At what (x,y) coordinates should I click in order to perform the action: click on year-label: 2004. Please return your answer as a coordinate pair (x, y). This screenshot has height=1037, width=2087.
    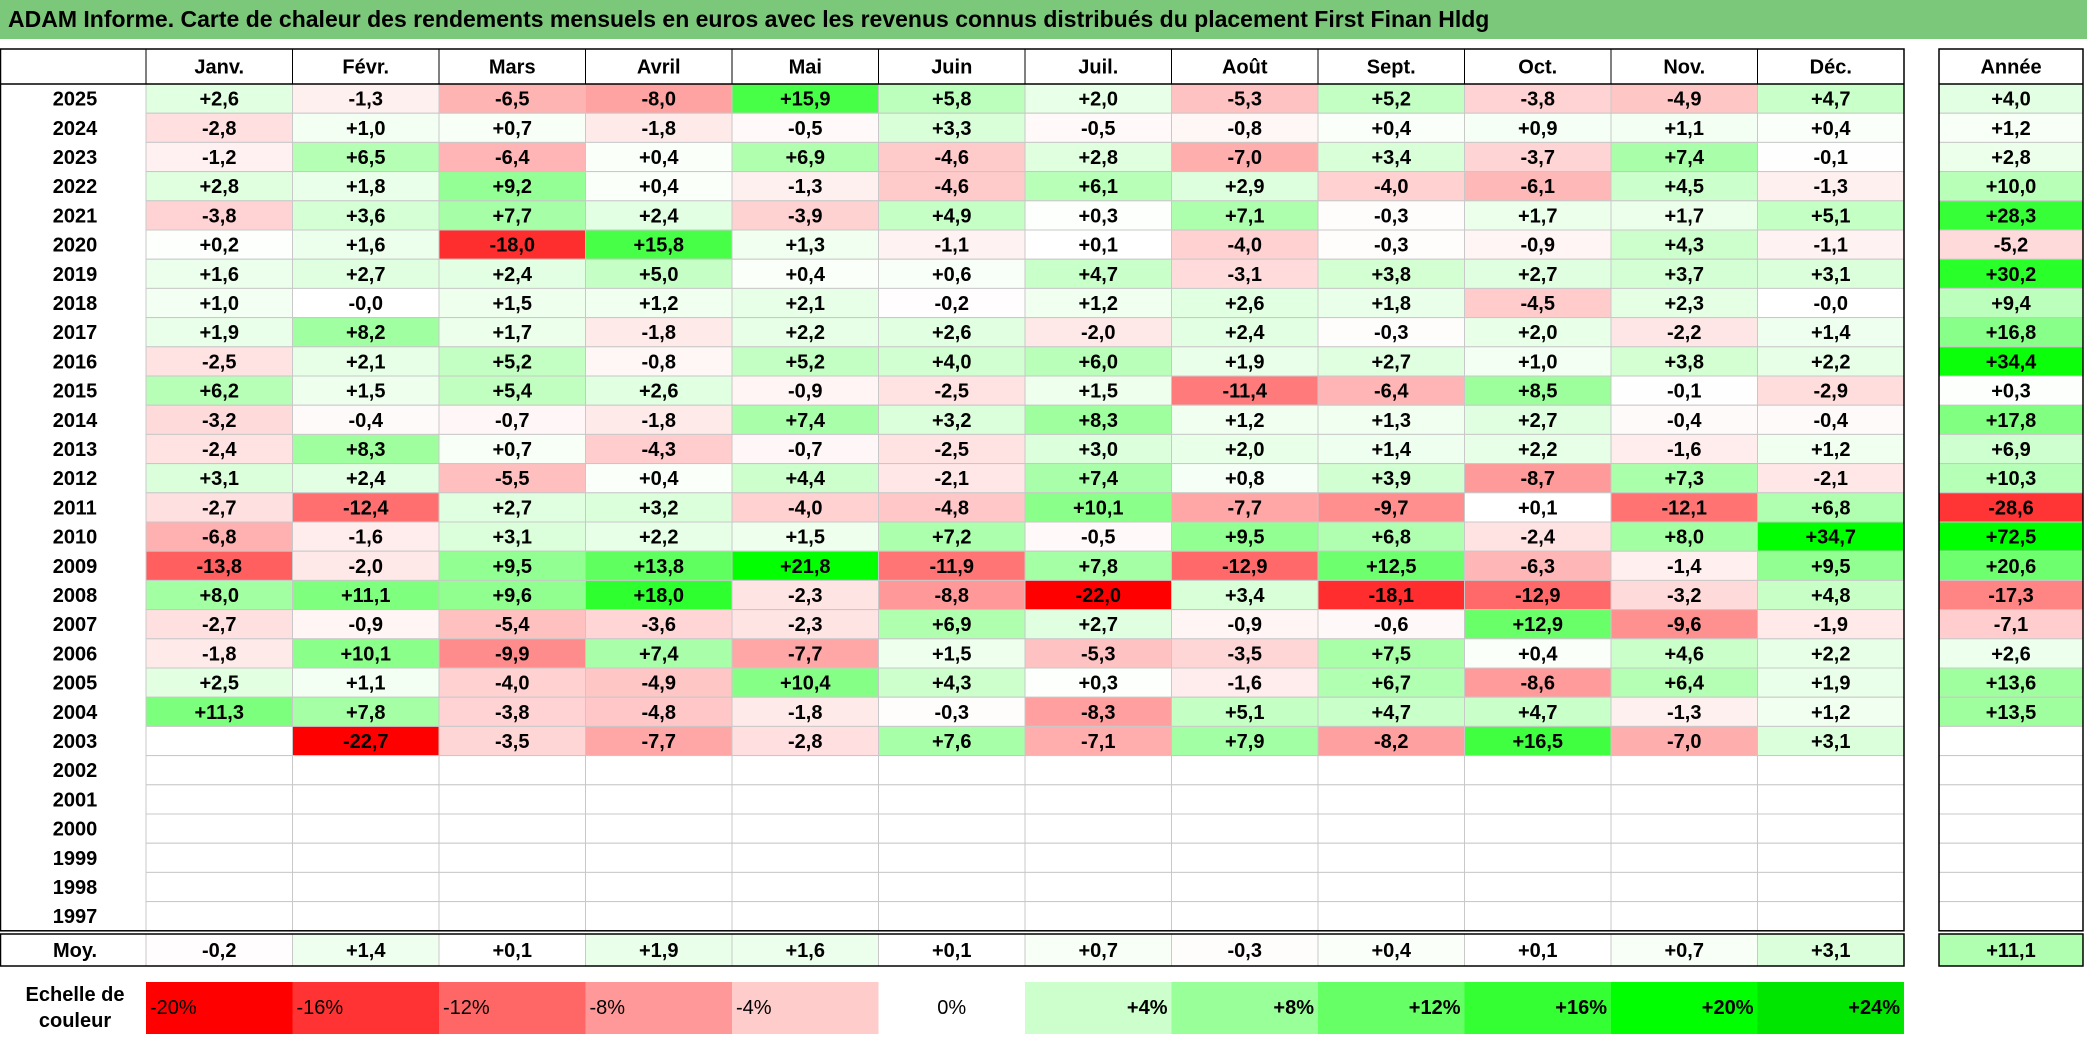
    Looking at the image, I should click on (75, 713).